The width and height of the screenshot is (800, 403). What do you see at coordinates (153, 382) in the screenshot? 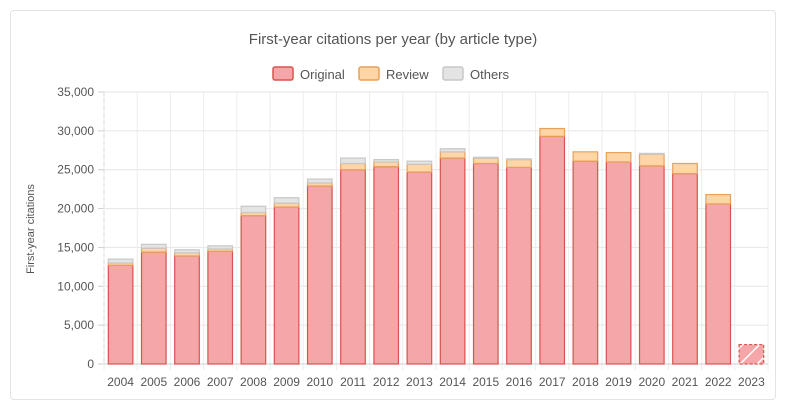
I see `x-tick-label: 2005` at bounding box center [153, 382].